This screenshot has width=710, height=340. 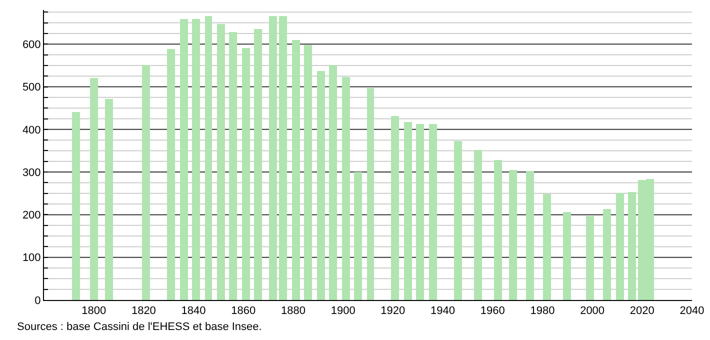 I want to click on y-tick-label: 200, so click(x=31, y=216).